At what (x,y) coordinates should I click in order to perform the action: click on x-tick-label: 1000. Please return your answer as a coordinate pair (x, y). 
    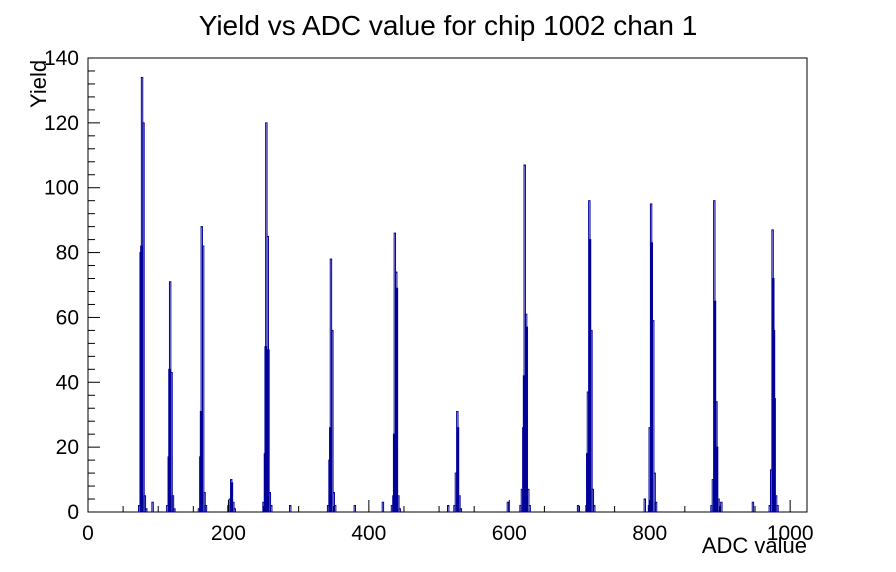
    Looking at the image, I should click on (790, 533).